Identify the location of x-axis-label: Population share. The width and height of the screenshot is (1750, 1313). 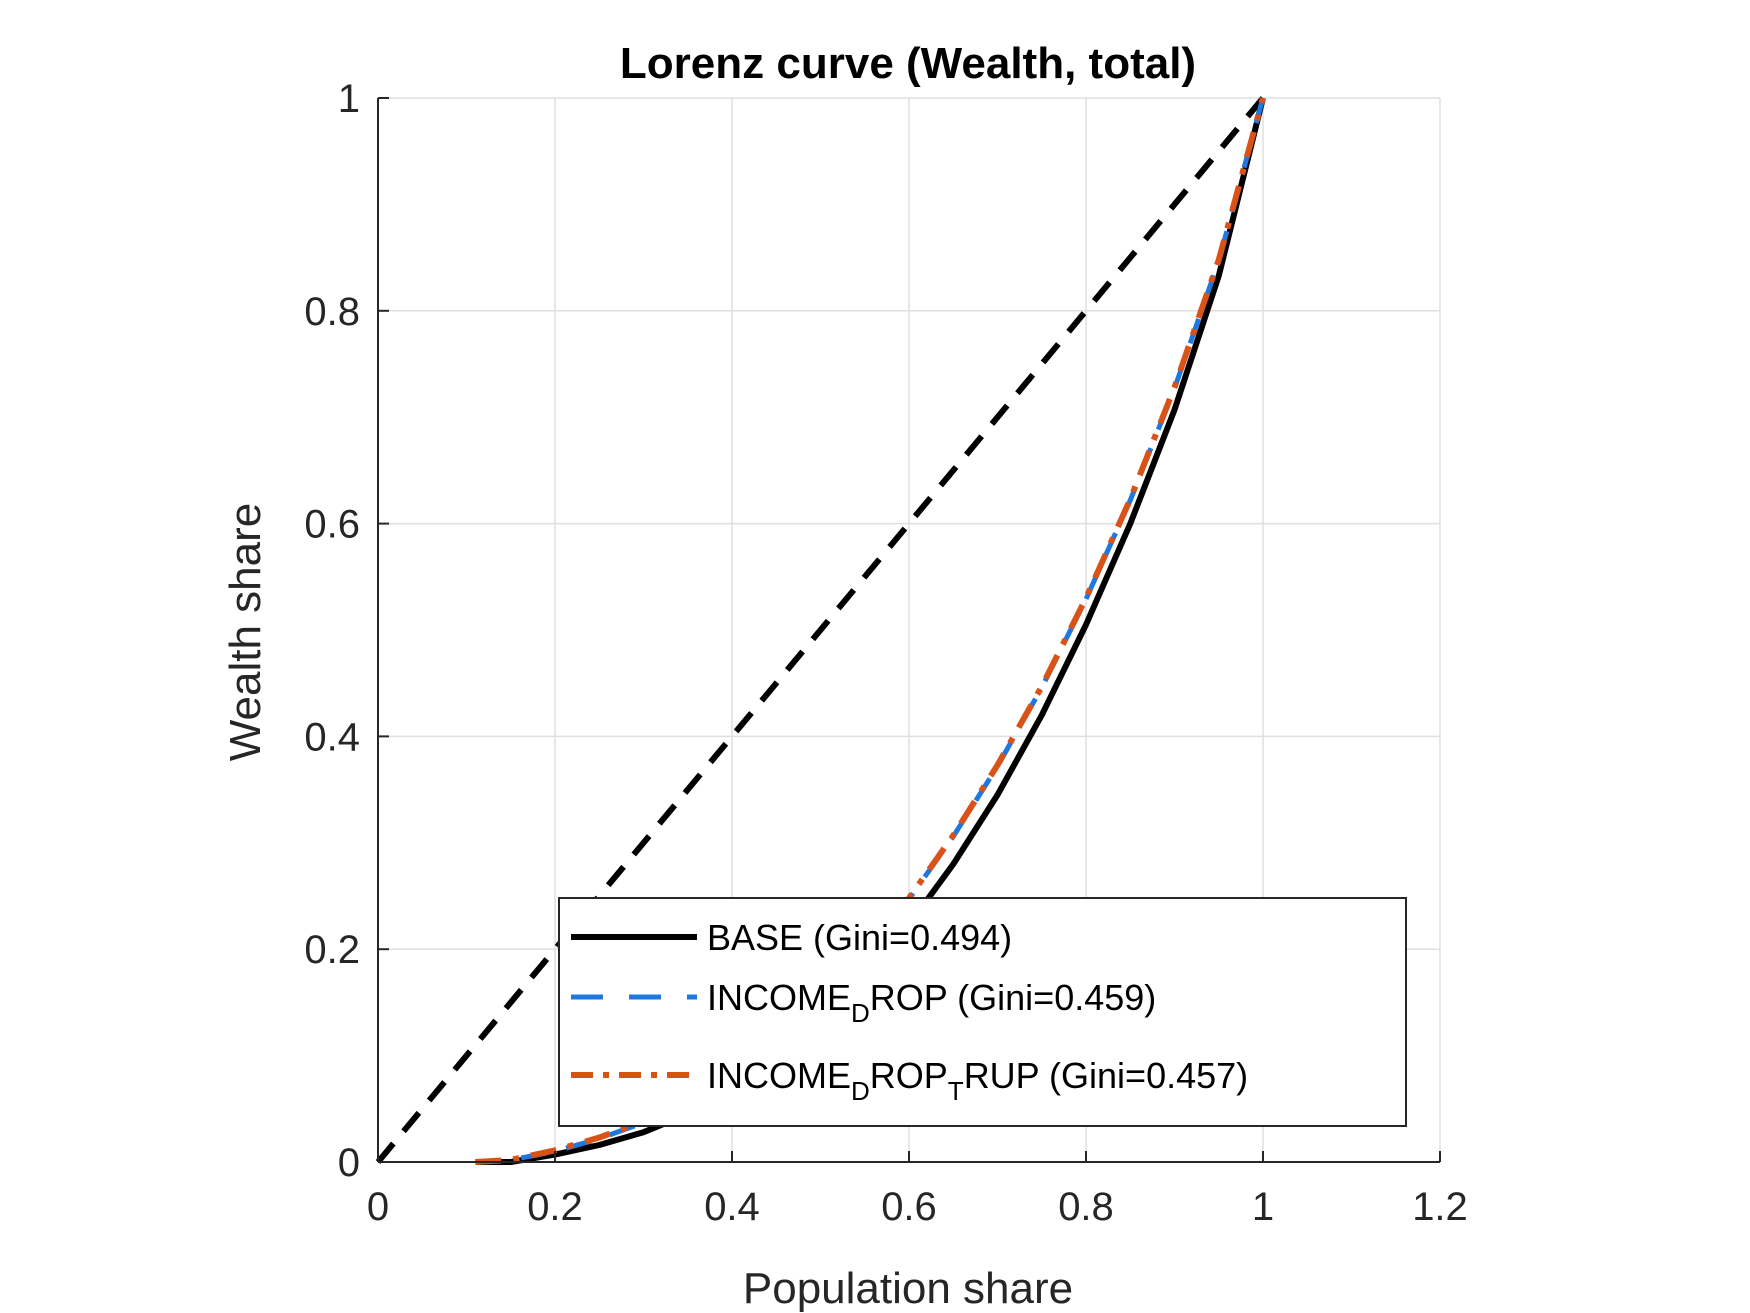
(908, 1288).